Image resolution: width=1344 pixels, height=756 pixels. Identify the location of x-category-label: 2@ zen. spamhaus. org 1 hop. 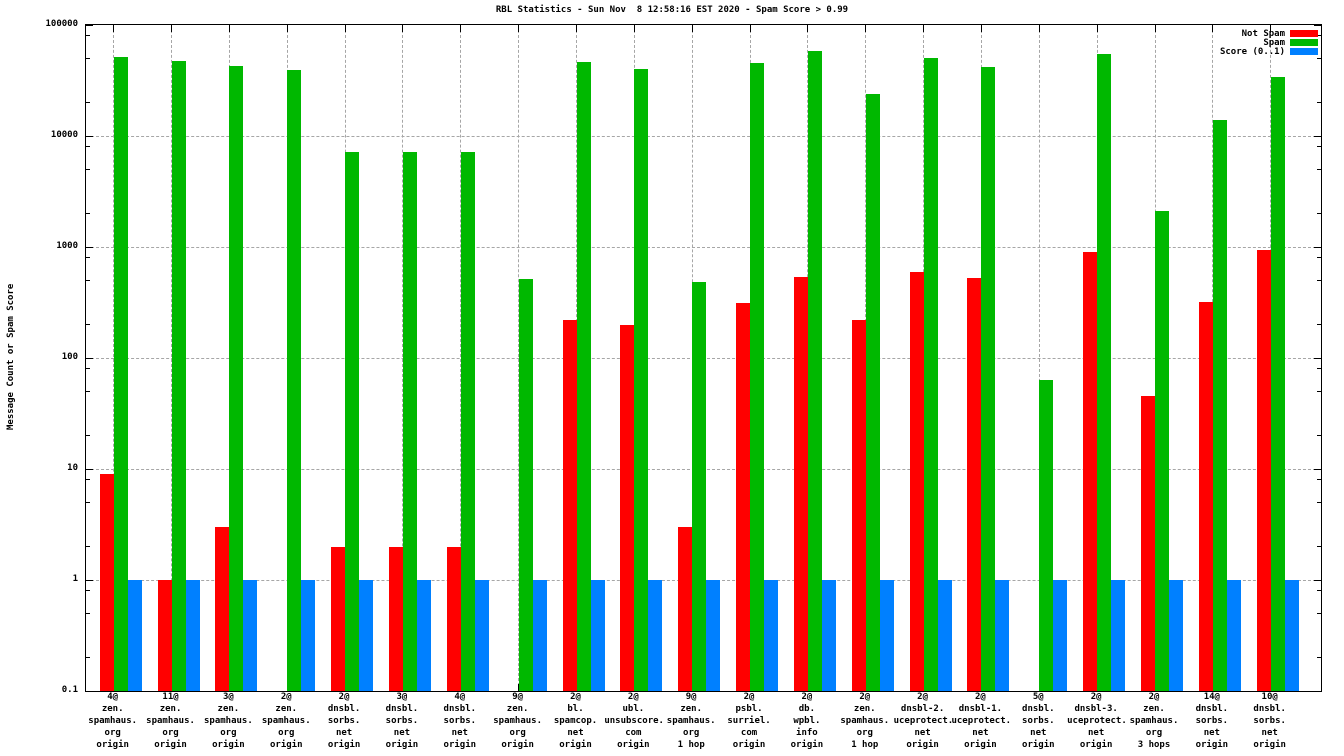
(865, 721).